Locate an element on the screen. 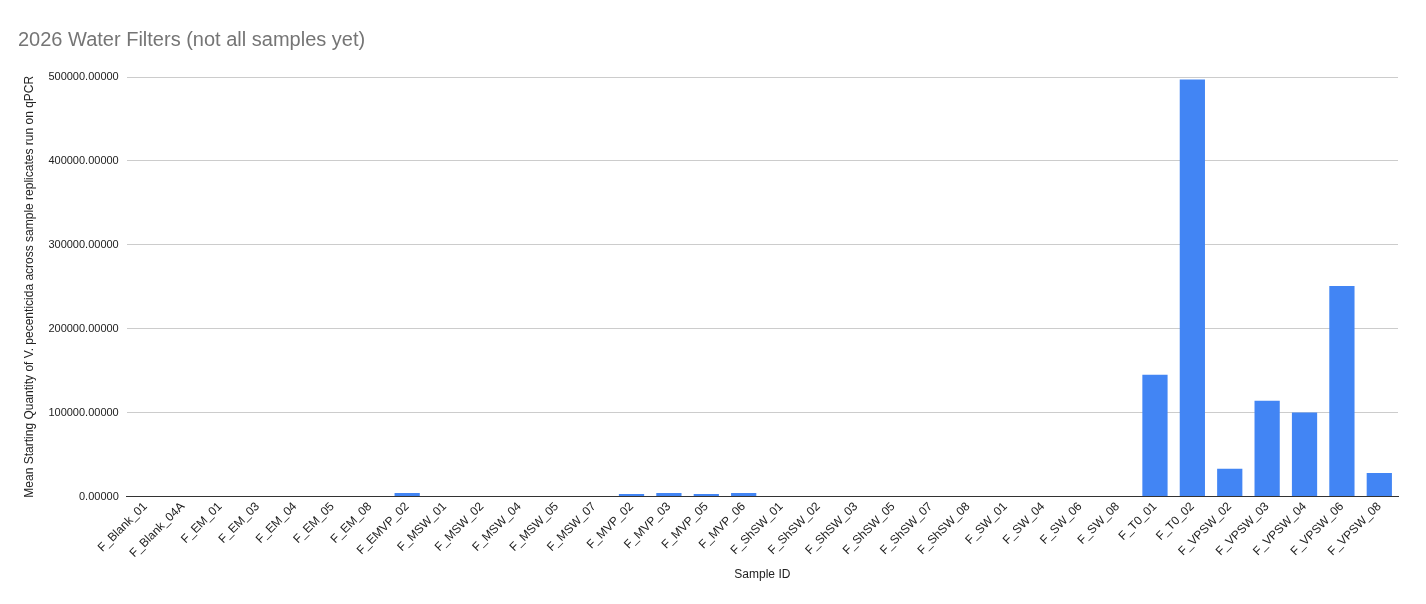  y-tick-label: 300000.00000 is located at coordinates (83, 243).